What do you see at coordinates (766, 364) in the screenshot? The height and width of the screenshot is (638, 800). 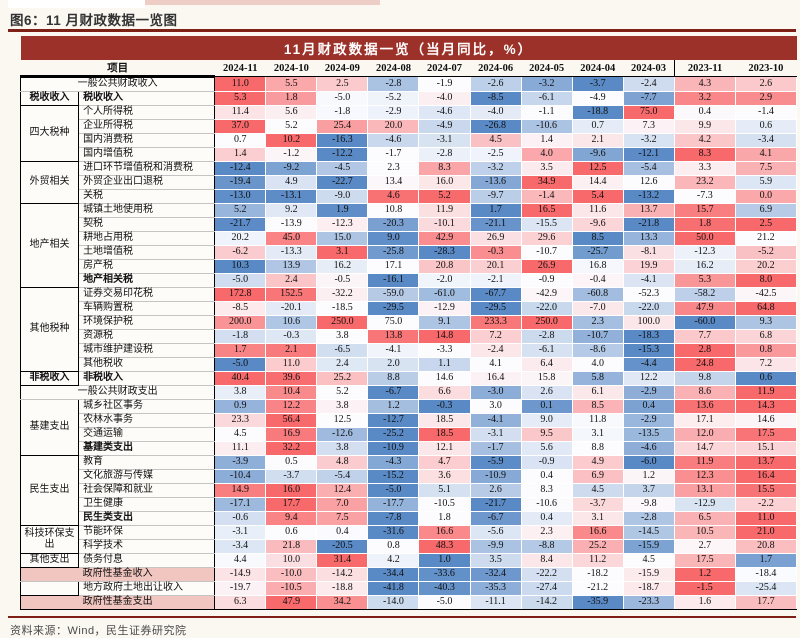 I see `value-cell: 7.2` at bounding box center [766, 364].